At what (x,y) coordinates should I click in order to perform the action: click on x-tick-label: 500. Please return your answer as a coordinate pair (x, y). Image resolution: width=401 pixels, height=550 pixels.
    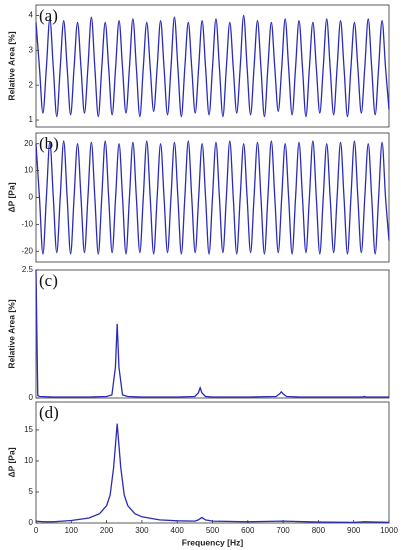
    Looking at the image, I should click on (213, 530).